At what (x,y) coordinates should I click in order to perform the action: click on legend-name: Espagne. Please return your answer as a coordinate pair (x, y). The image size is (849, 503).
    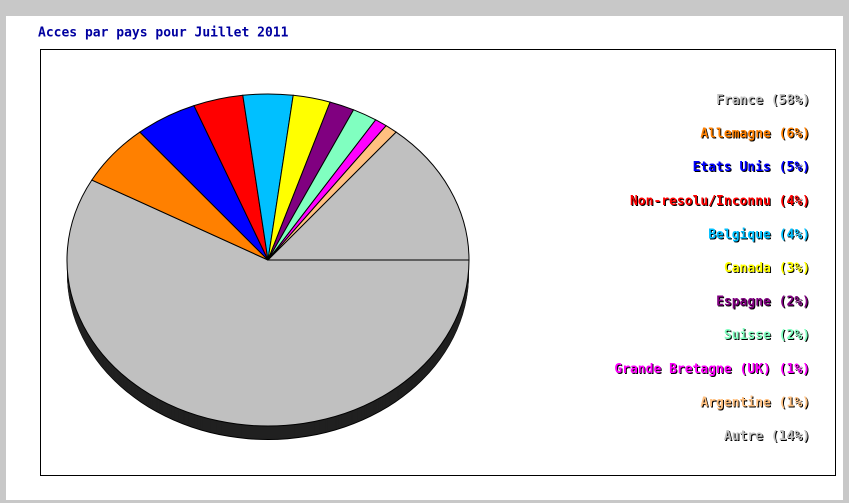
    Looking at the image, I should click on (744, 302).